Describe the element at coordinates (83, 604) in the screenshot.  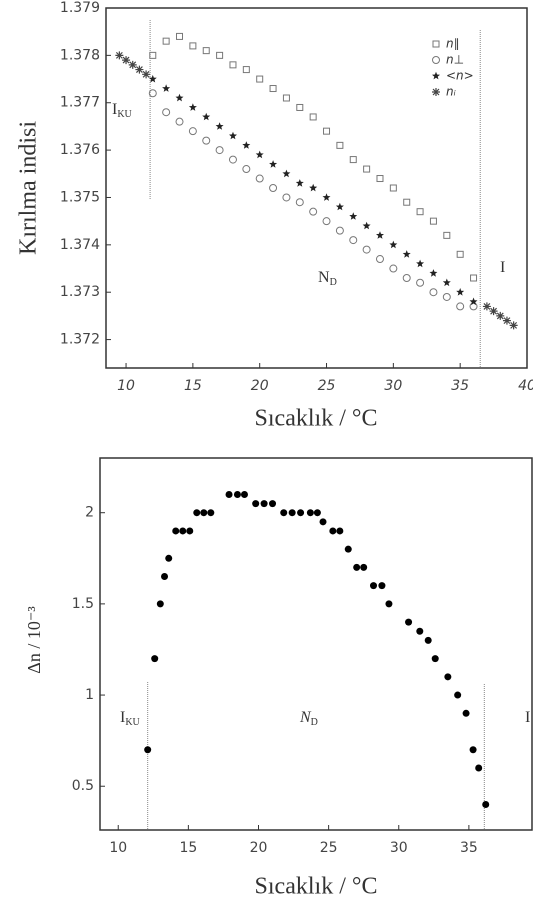
I see `y-tick-label: 1.5` at that location.